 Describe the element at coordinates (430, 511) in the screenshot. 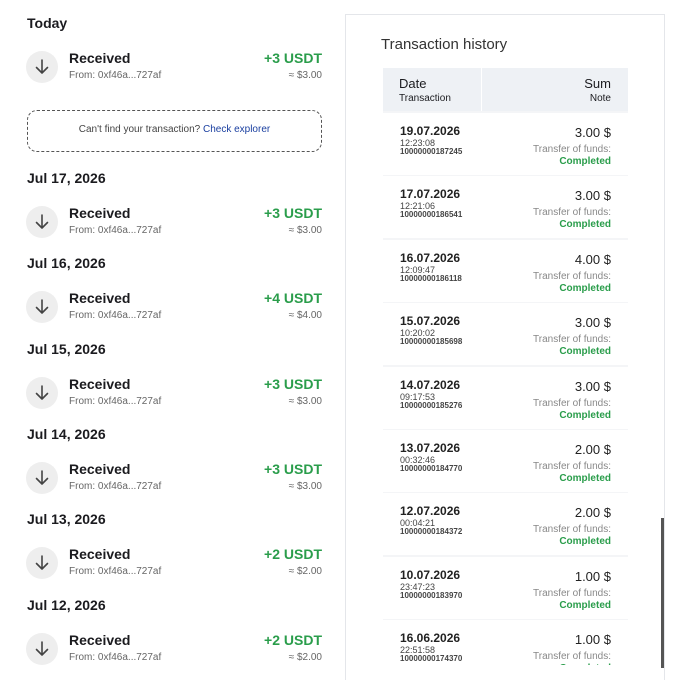

I see `row-date: 12.07.2026` at that location.